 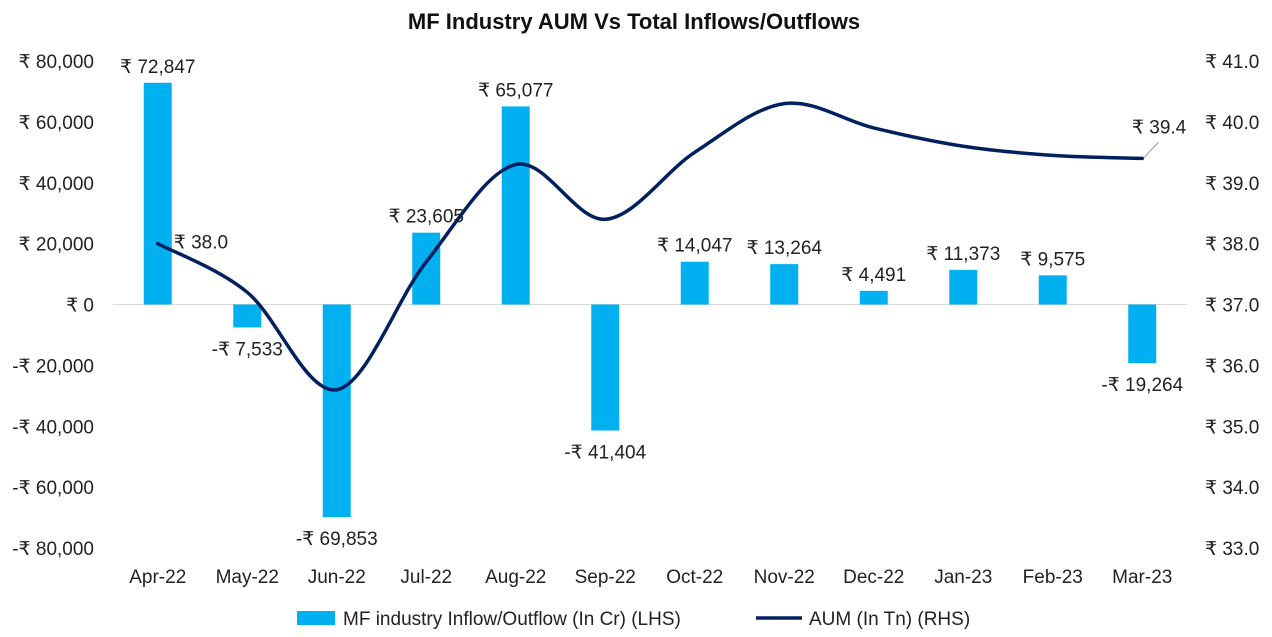 What do you see at coordinates (963, 254) in the screenshot?
I see `bar-data-label: ₹ 11,373` at bounding box center [963, 254].